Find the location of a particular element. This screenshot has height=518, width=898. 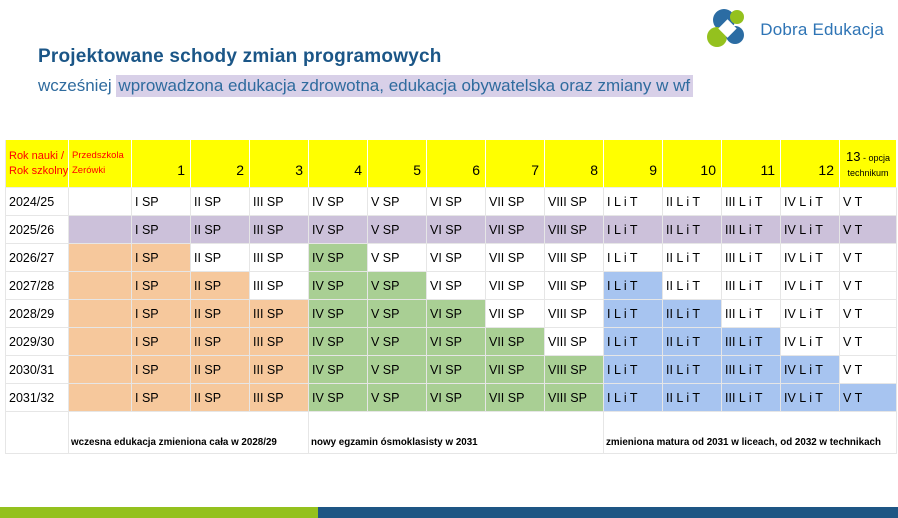

header-cell-grade-1: 1 is located at coordinates (161, 164).